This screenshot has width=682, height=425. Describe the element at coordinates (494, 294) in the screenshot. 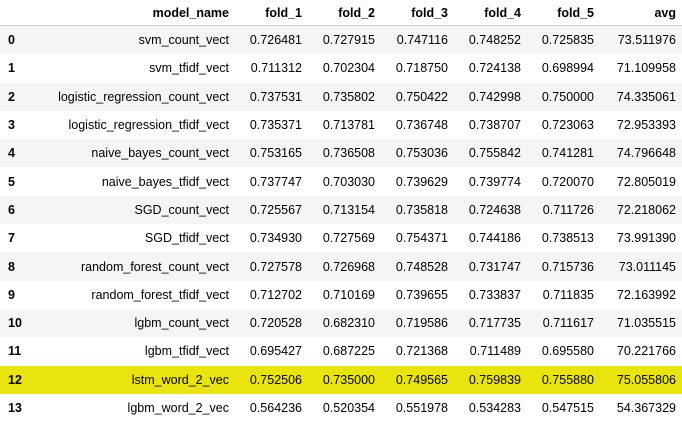

I see `fold-4-cell: 0.733837` at that location.